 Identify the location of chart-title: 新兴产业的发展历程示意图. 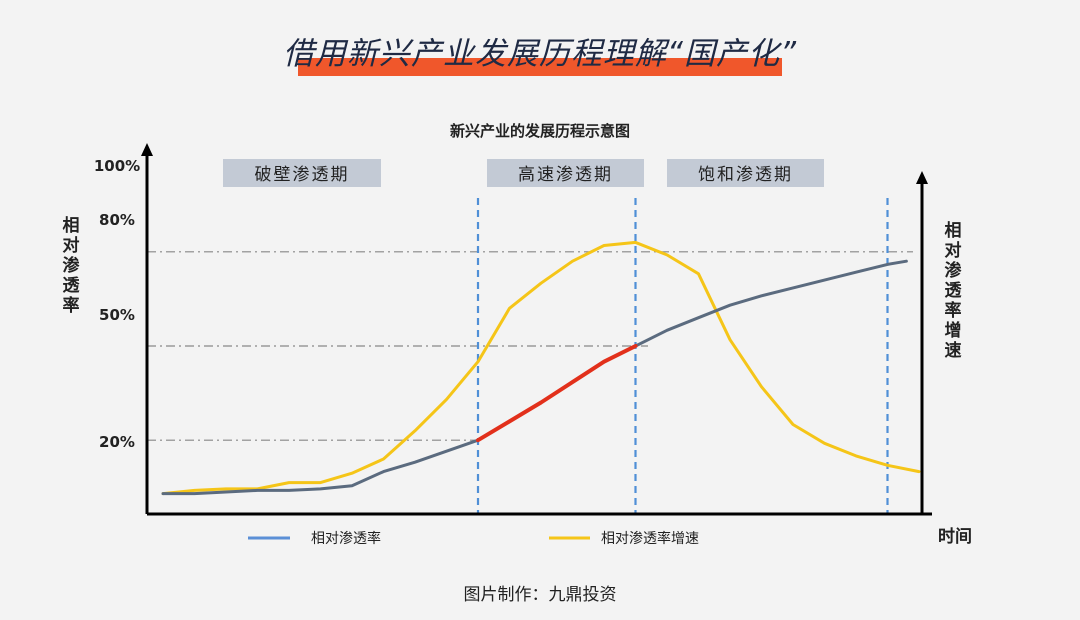
(539, 131).